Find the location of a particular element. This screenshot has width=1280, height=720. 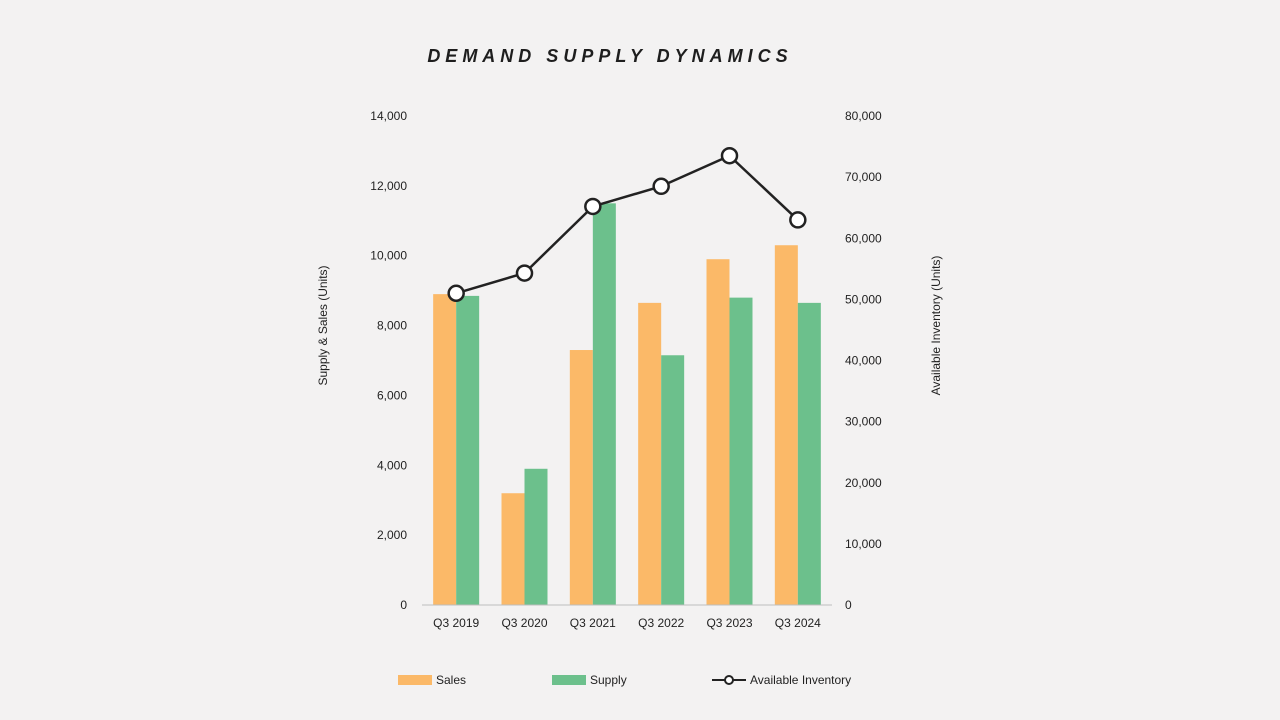

x-tick-label: Q3 2024 is located at coordinates (798, 623).